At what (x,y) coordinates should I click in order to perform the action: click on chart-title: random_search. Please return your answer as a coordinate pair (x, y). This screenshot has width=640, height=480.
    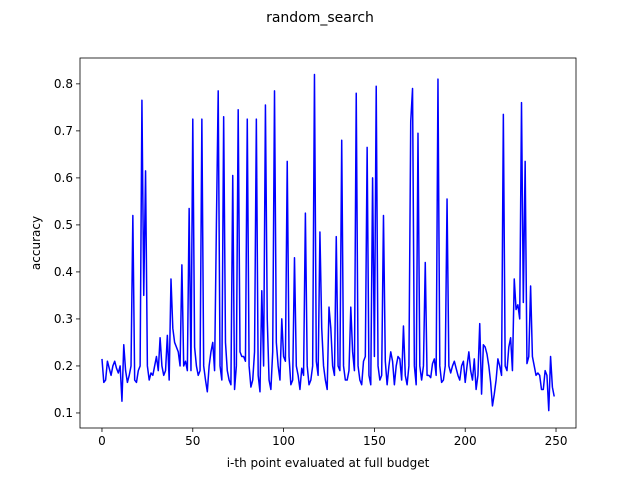
    Looking at the image, I should click on (320, 18).